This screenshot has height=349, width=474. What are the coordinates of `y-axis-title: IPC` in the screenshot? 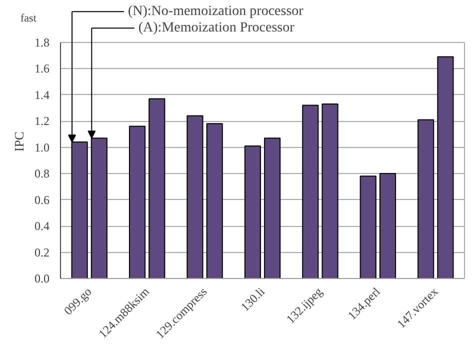 It's located at (19, 141).